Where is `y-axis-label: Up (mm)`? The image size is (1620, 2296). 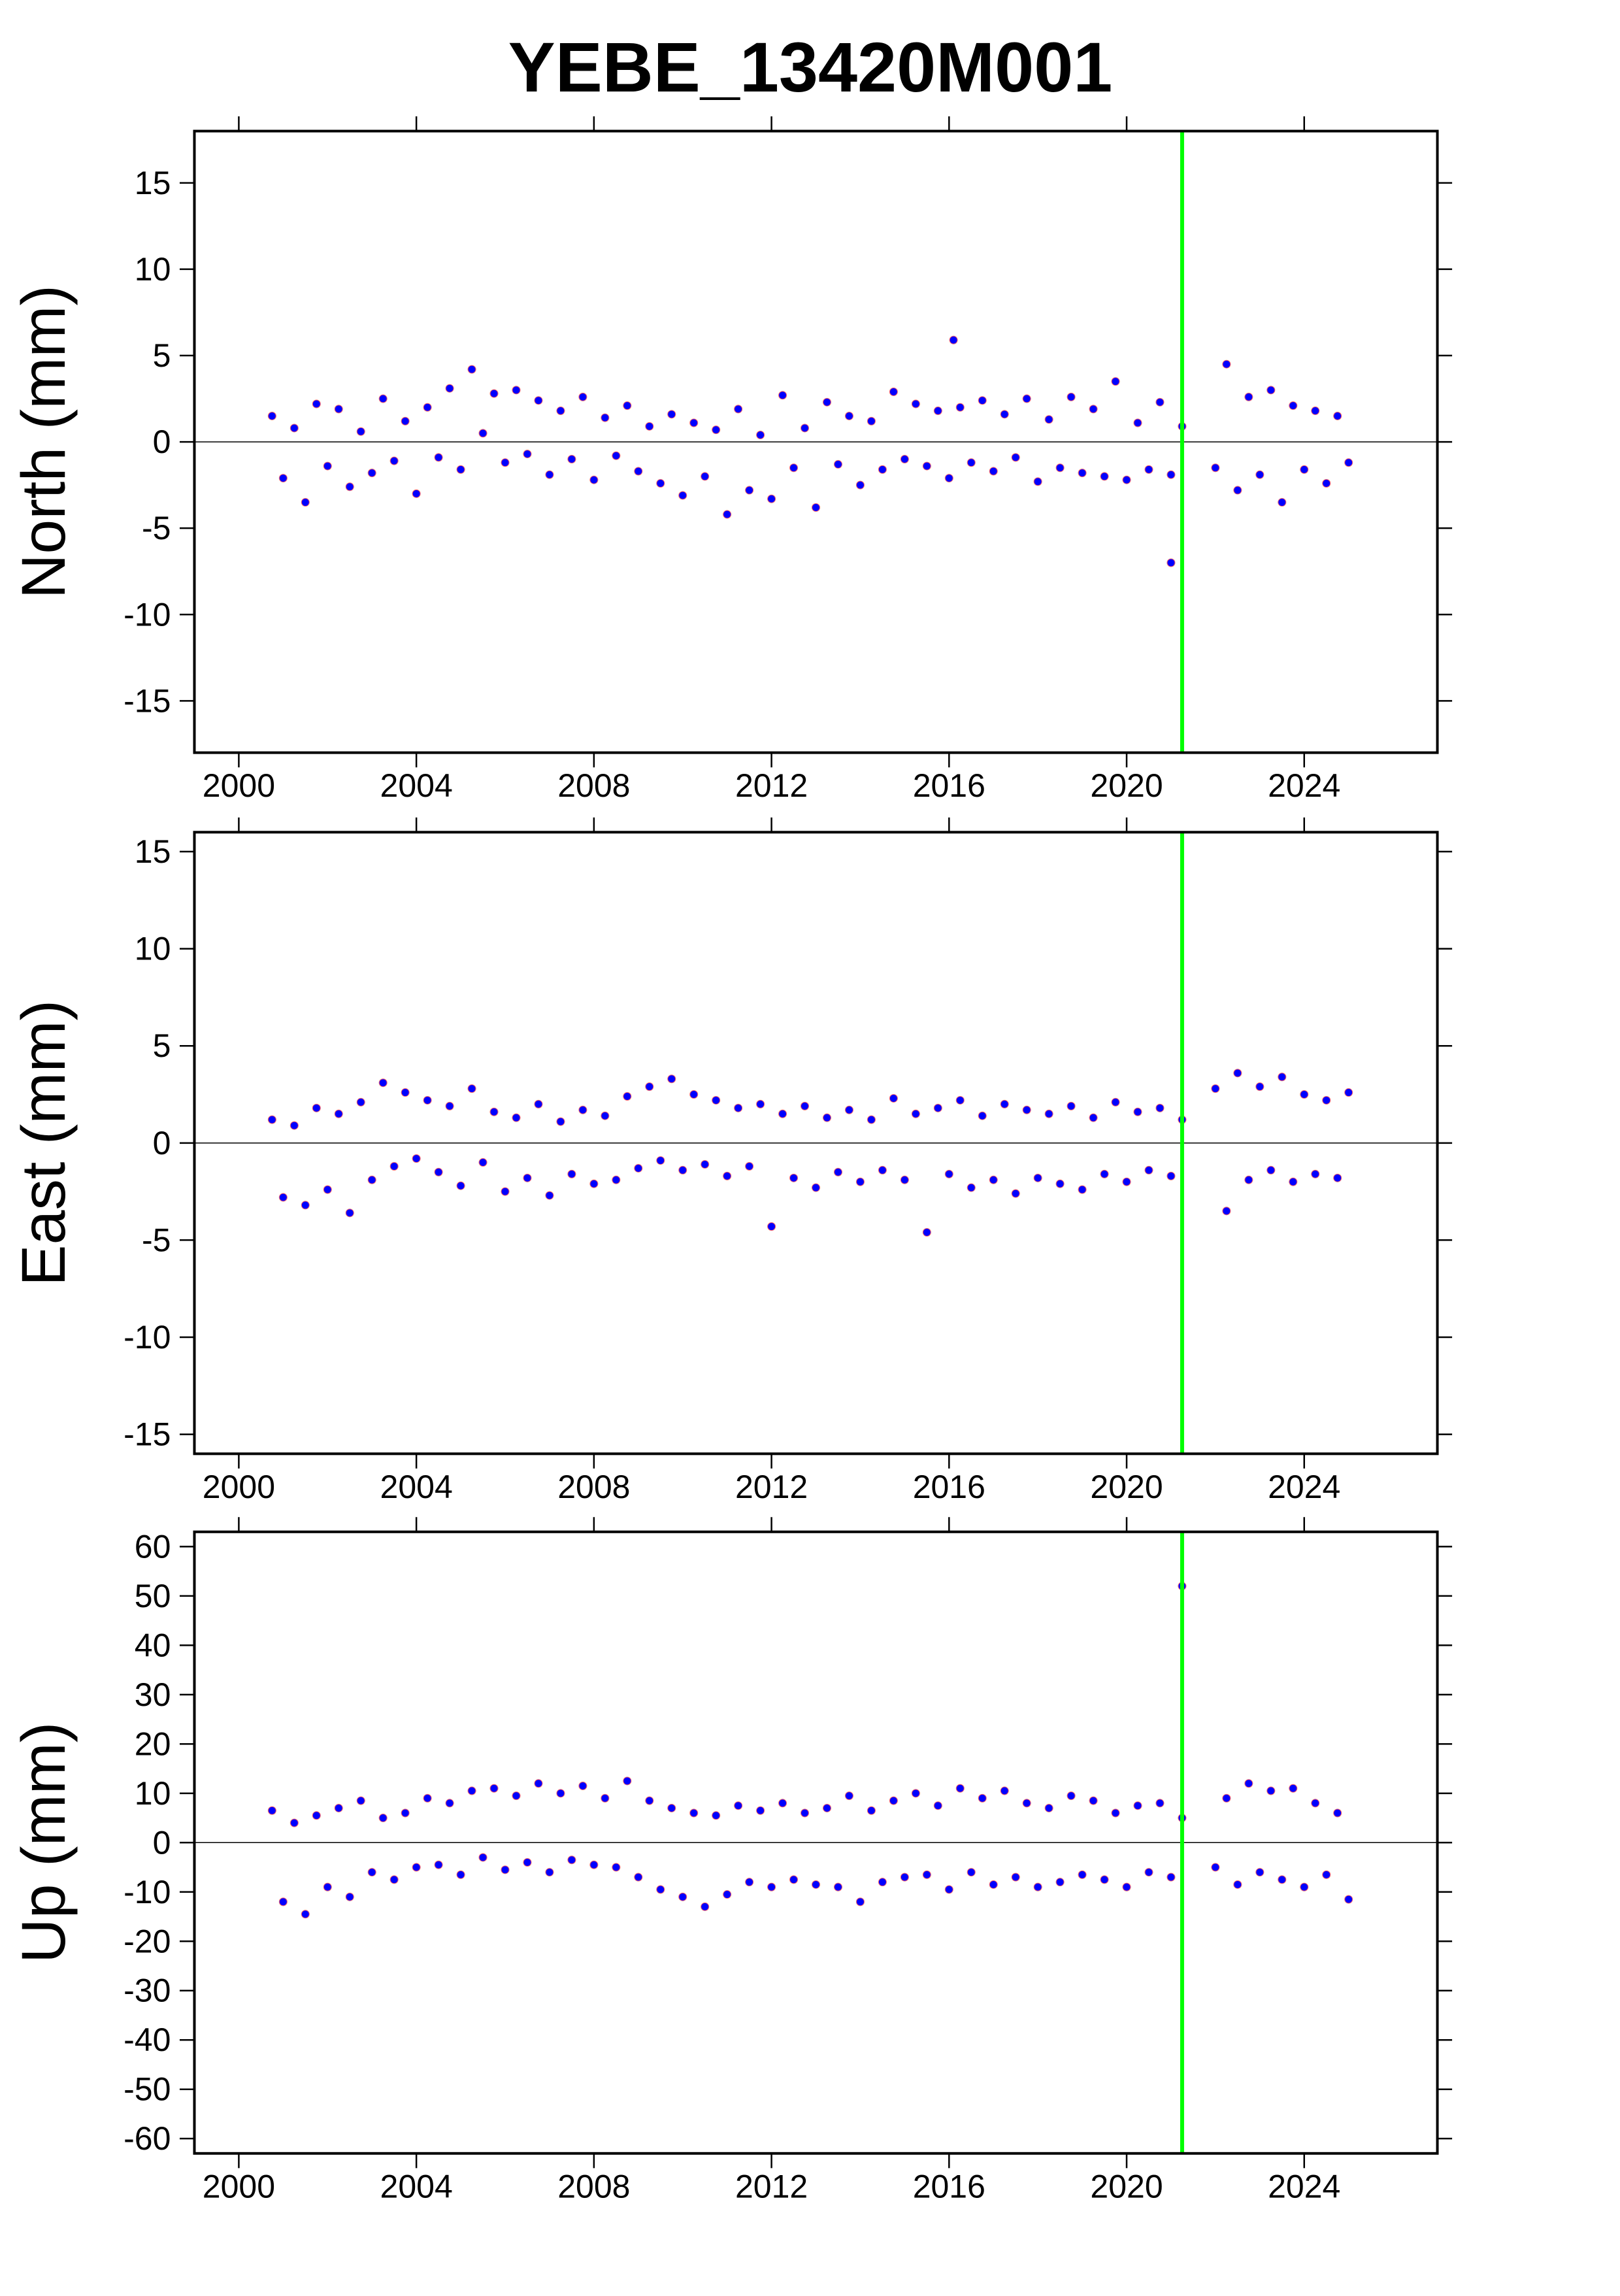
y-axis-label: Up (mm) is located at coordinates (44, 1842).